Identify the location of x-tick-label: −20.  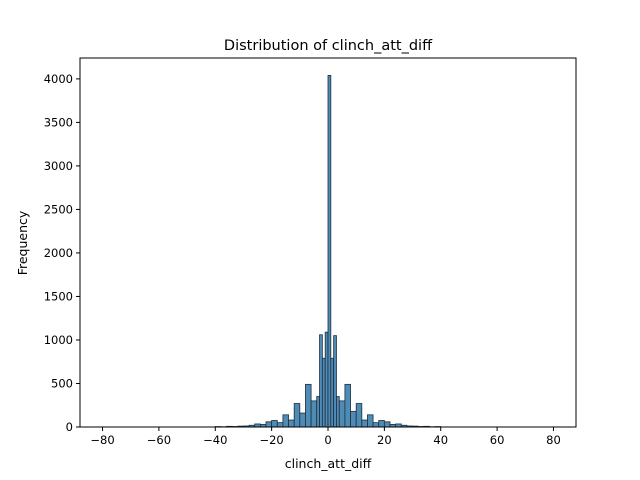
(271, 440).